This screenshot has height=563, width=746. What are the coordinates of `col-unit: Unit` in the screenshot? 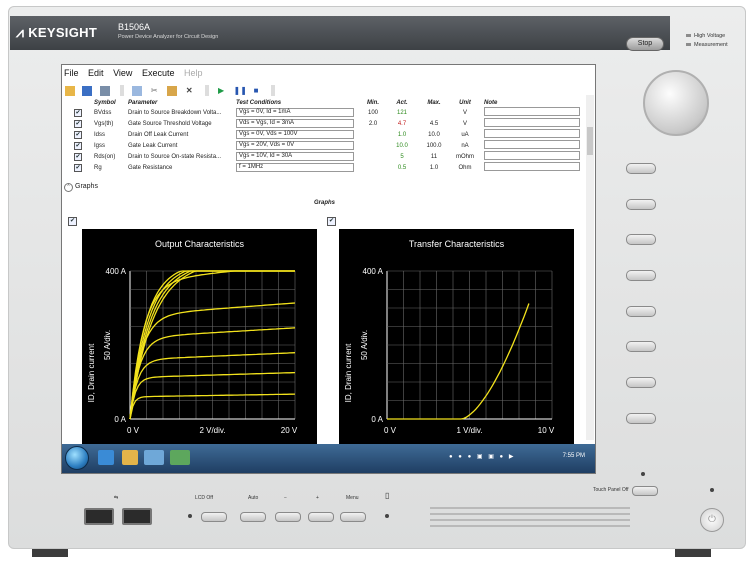 It's located at (465, 103).